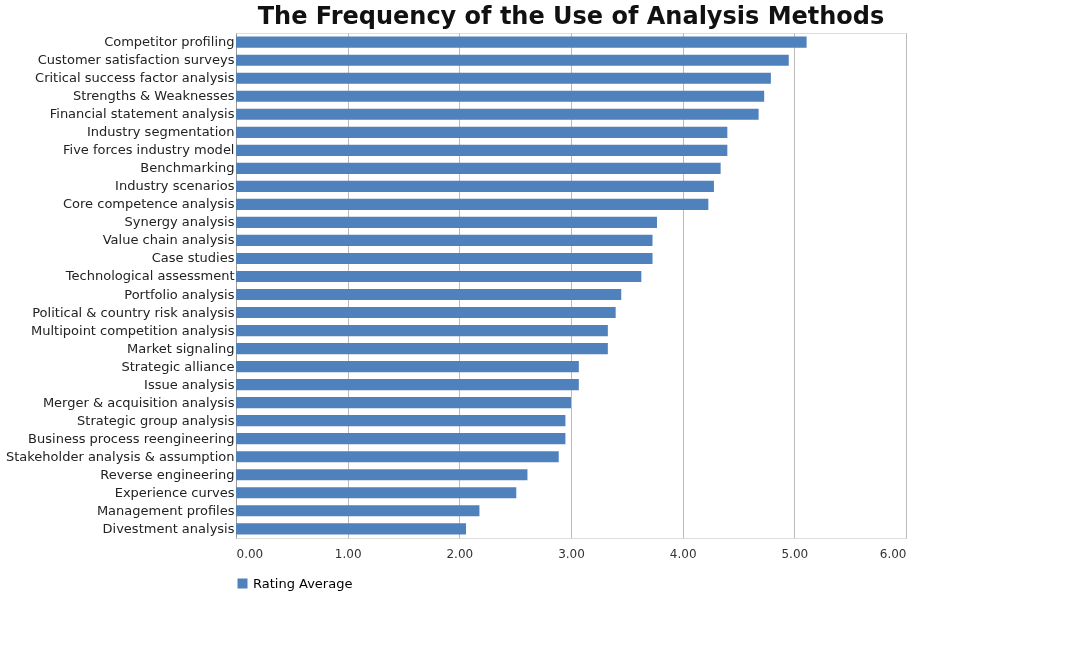 This screenshot has width=1069, height=668. I want to click on x-tick-label: 2.00, so click(460, 553).